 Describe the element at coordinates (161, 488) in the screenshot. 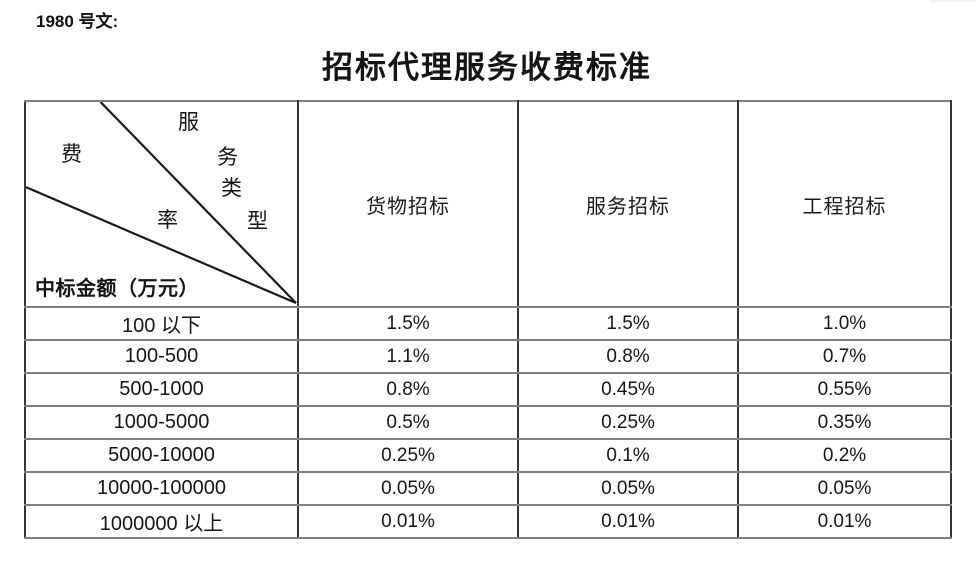

I see `amount-range-cell: 10000-100000` at that location.